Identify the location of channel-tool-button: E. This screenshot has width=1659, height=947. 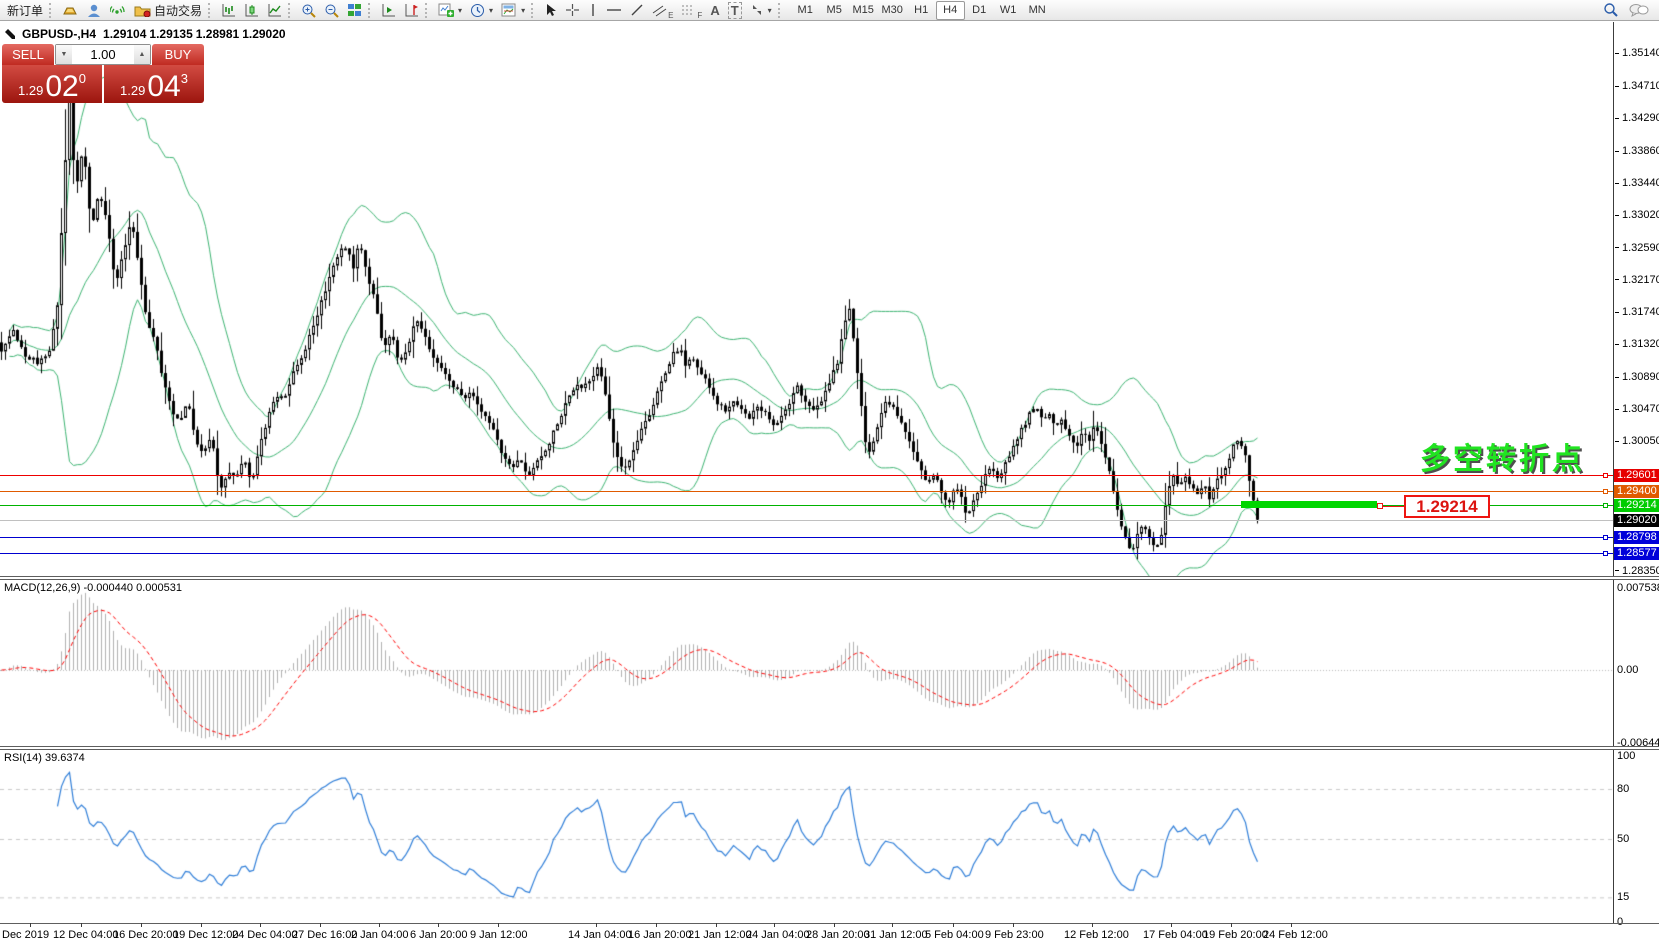
(662, 10).